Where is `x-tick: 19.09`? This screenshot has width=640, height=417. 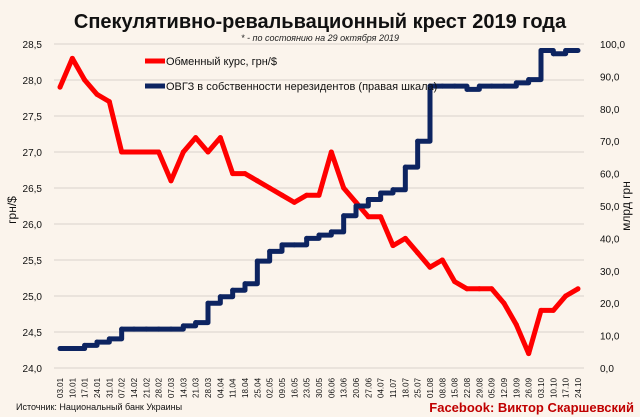
x-tick: 19.09 is located at coordinates (516, 387).